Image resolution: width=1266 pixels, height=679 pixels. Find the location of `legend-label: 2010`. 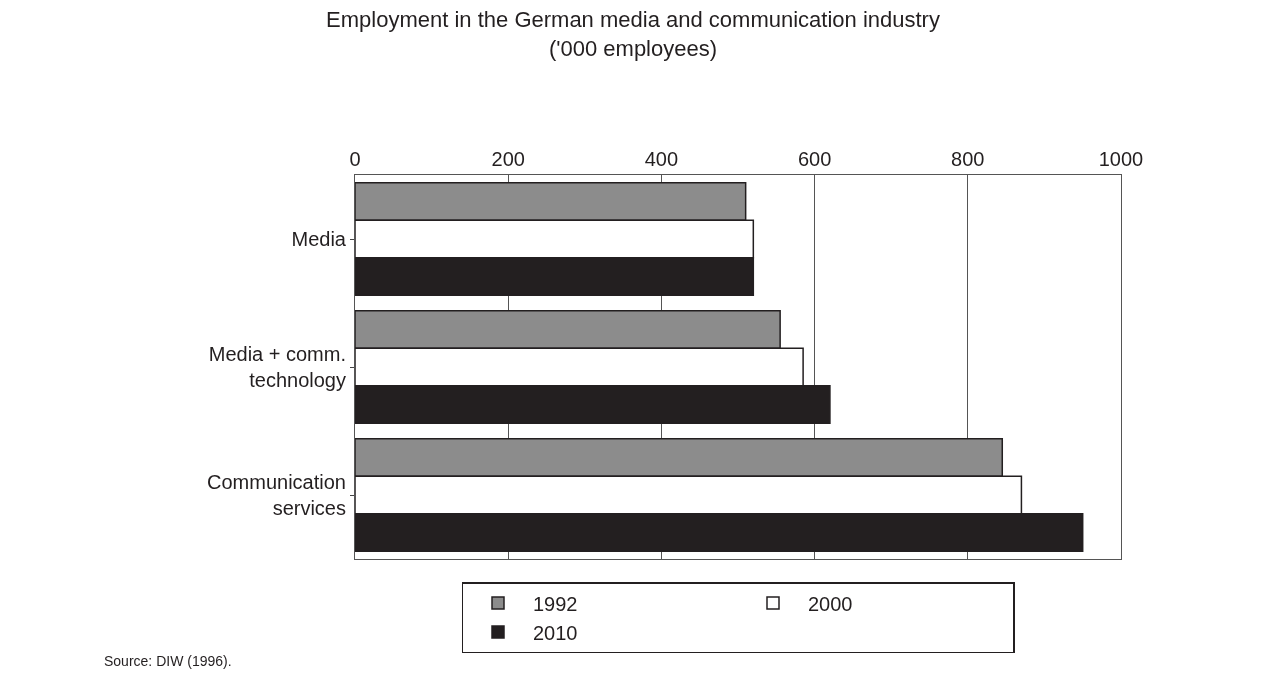

legend-label: 2010 is located at coordinates (555, 632).